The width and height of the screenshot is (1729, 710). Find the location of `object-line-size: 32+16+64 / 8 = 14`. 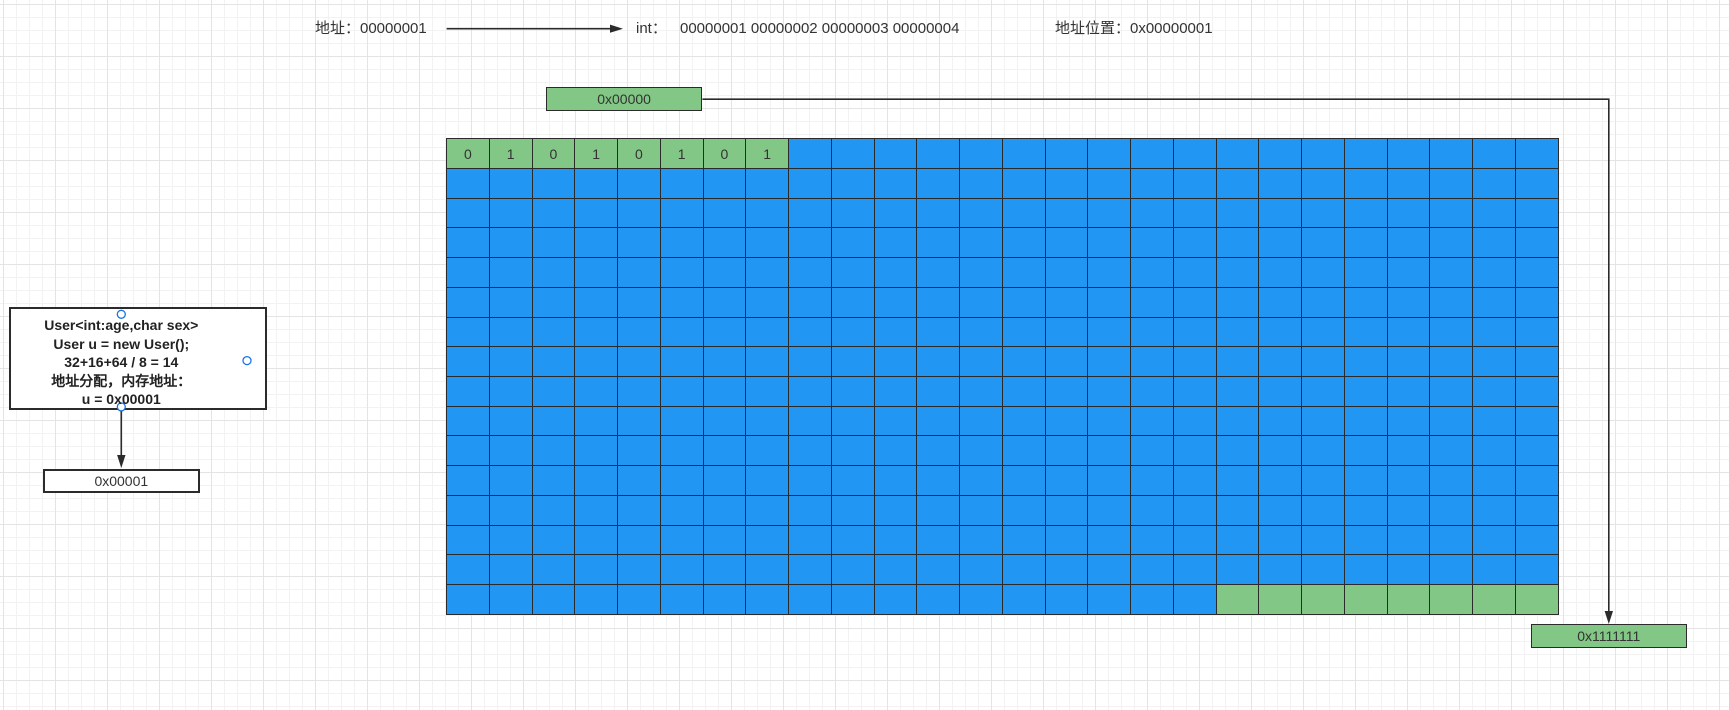

object-line-size: 32+16+64 / 8 = 14 is located at coordinates (121, 362).